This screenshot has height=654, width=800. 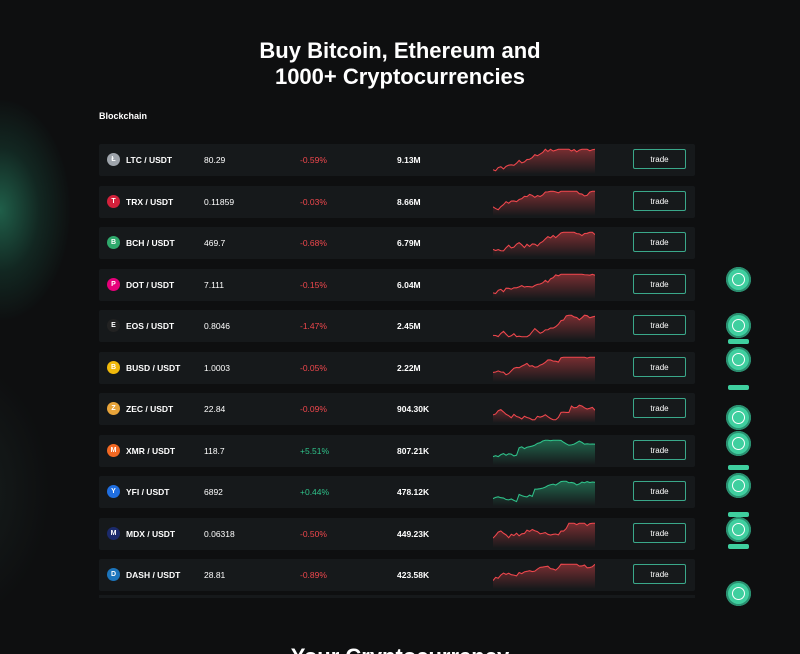 What do you see at coordinates (148, 492) in the screenshot?
I see `pair-name: YFI / USDT` at bounding box center [148, 492].